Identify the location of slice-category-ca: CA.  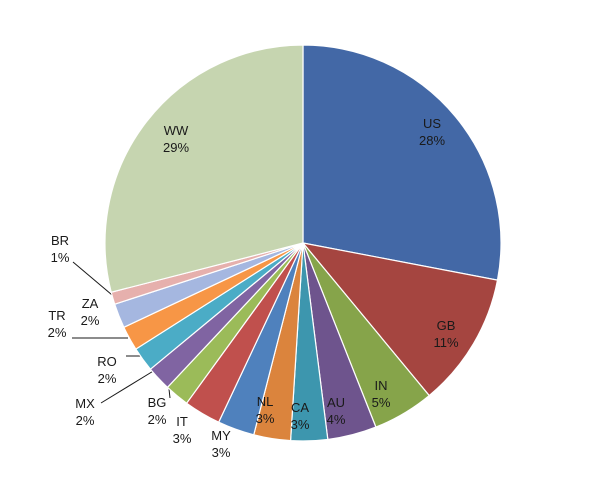
(300, 407).